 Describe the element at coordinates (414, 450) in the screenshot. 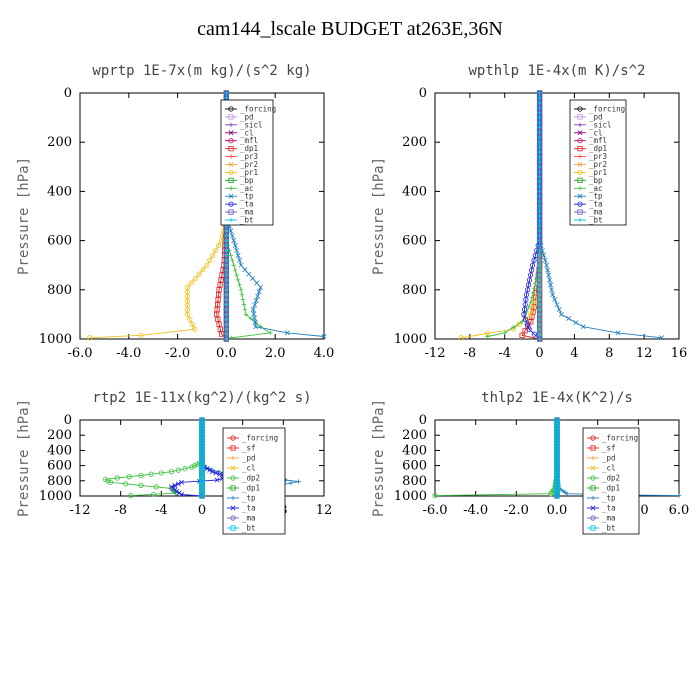

I see `y-tick-label: 400` at that location.